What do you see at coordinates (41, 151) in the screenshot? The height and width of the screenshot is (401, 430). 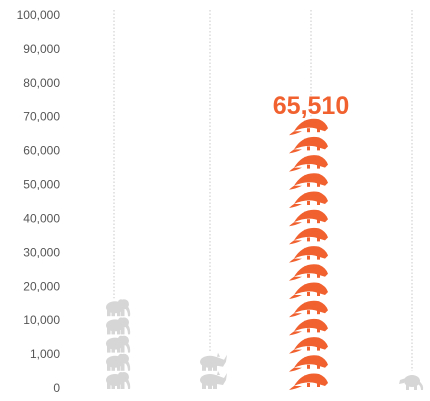 I see `y-tick-label: 60,000` at bounding box center [41, 151].